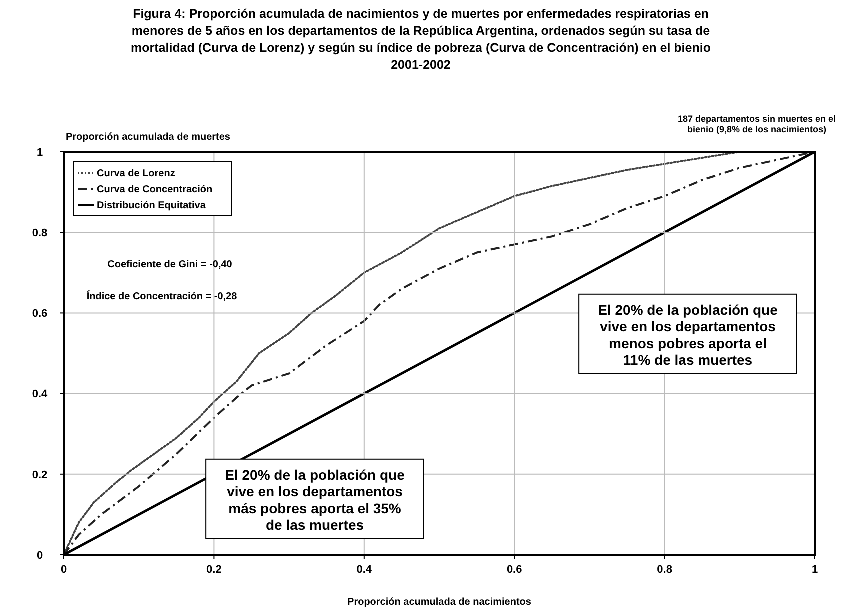  I want to click on y-tick-label: 0.4, so click(40, 394).